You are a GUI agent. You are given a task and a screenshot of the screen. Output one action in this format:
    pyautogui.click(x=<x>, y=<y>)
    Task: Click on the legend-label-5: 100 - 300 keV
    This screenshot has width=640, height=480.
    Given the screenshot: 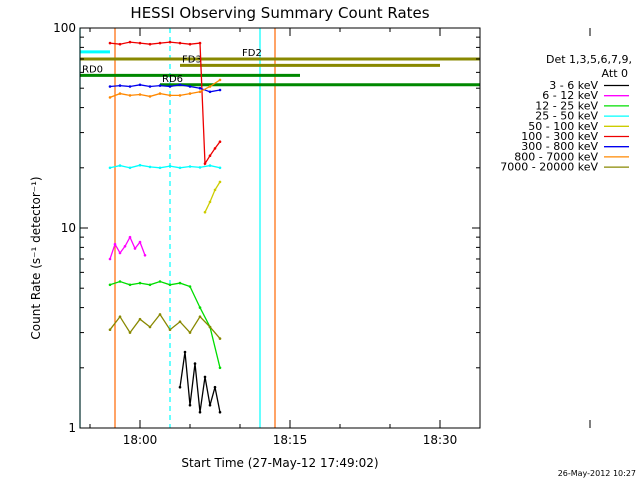 What is the action you would take?
    pyautogui.click(x=559, y=136)
    